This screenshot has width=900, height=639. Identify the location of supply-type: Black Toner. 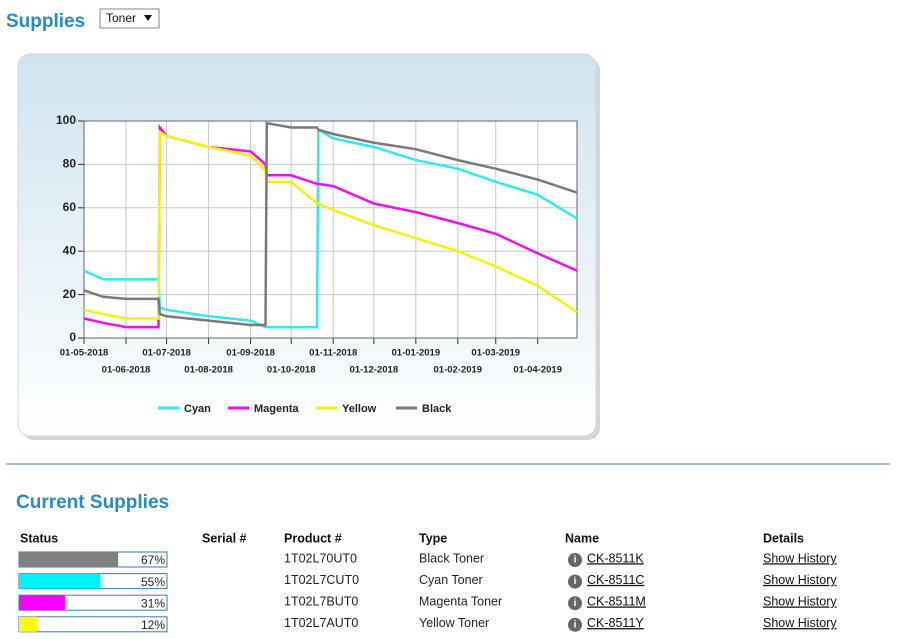
(451, 558).